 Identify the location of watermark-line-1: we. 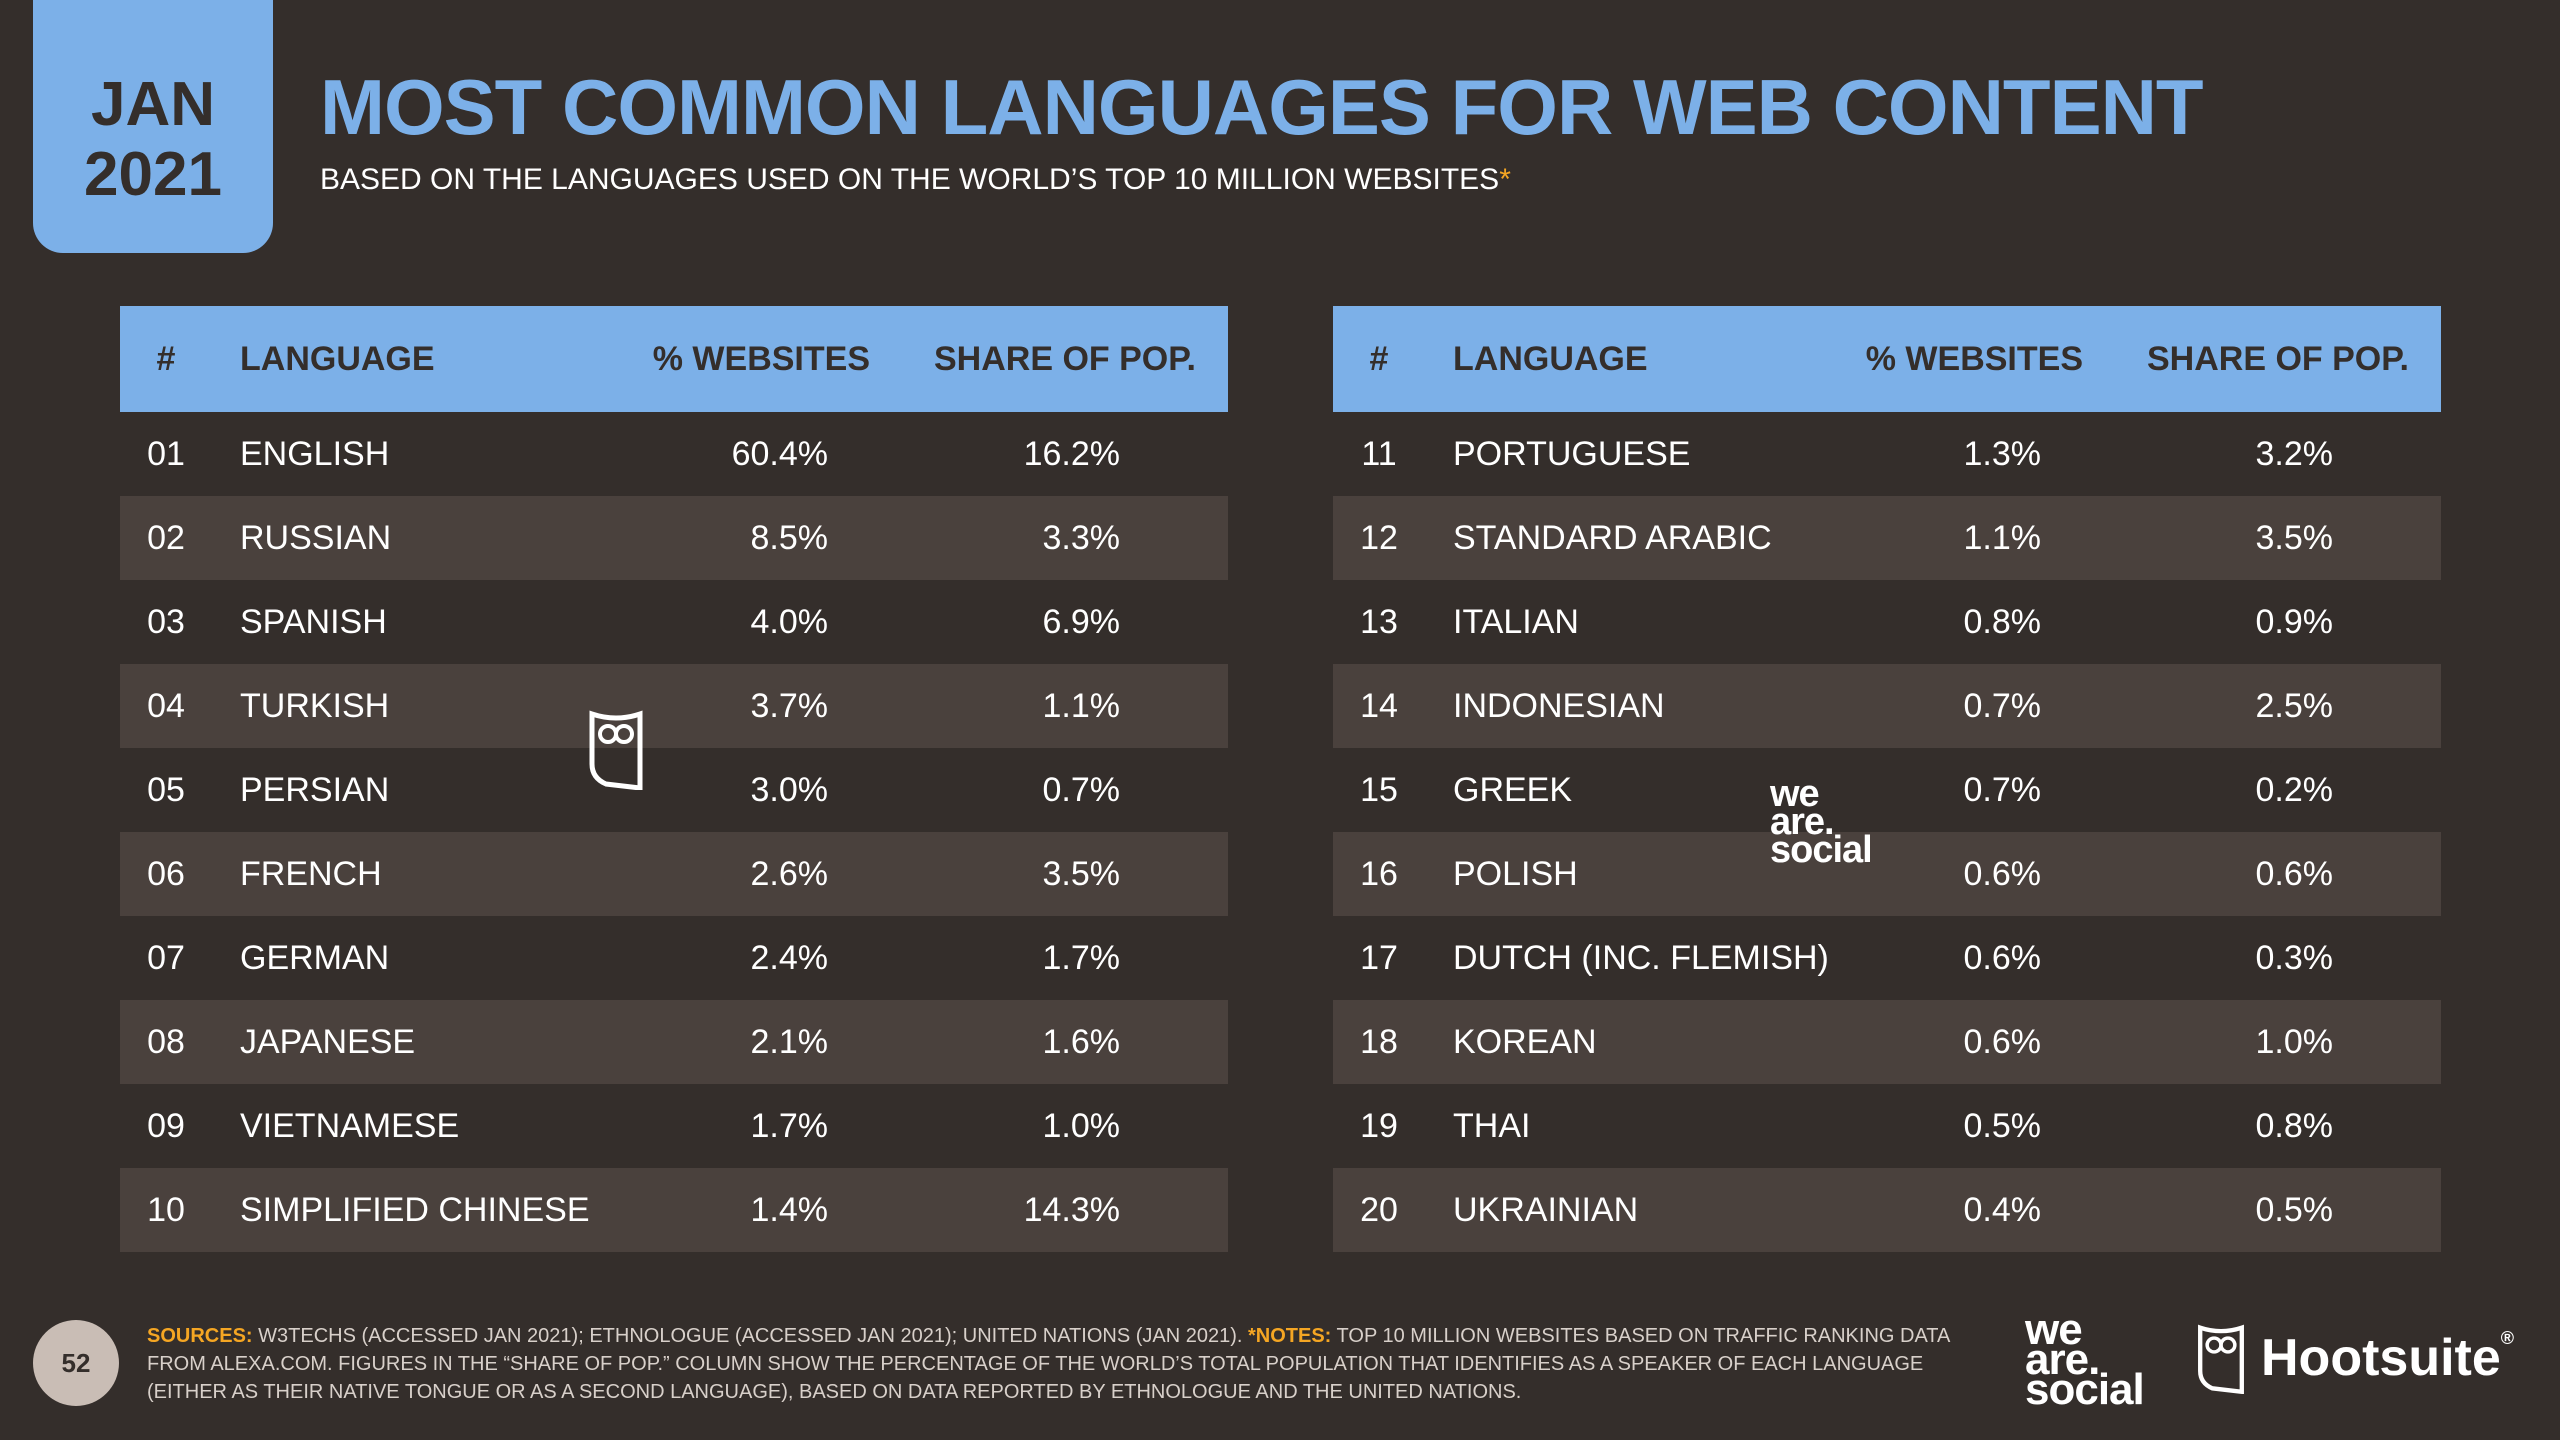
(1795, 794).